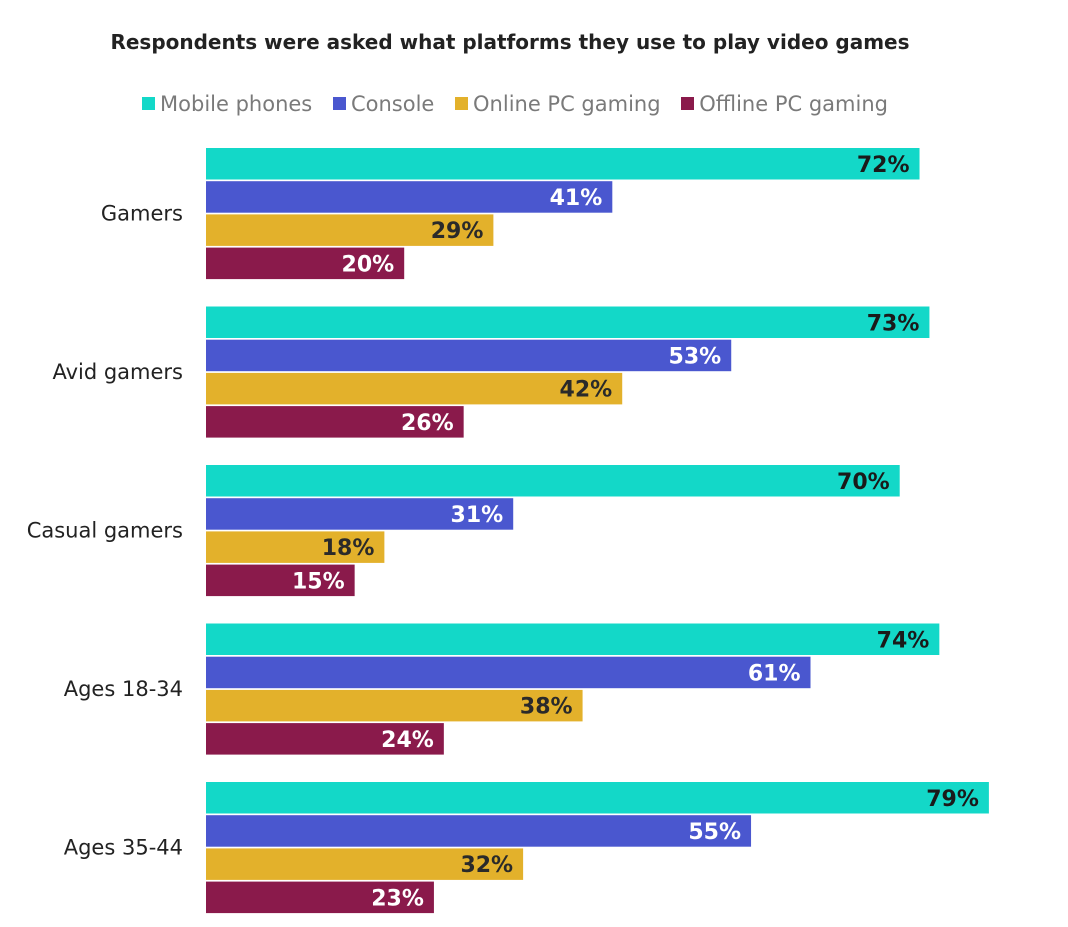  I want to click on legend-label: Console, so click(392, 104).